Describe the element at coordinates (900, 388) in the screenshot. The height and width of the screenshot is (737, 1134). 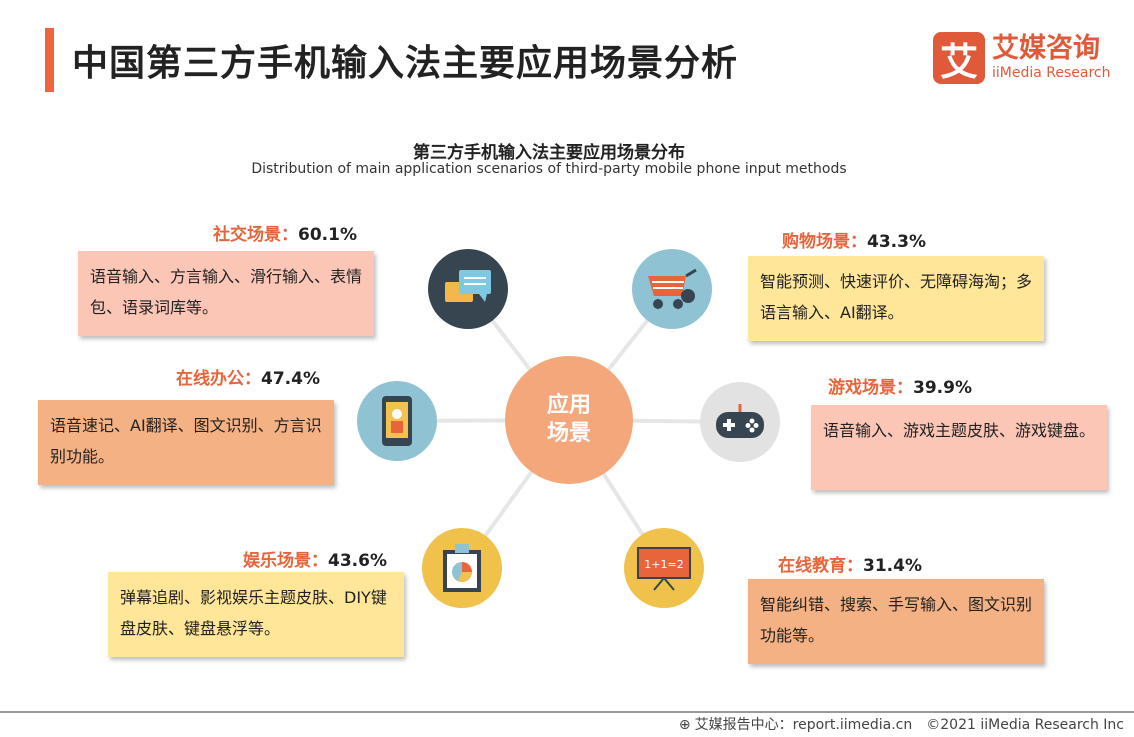
I see `scenario-label-game: 游戏场景：39.9%` at that location.